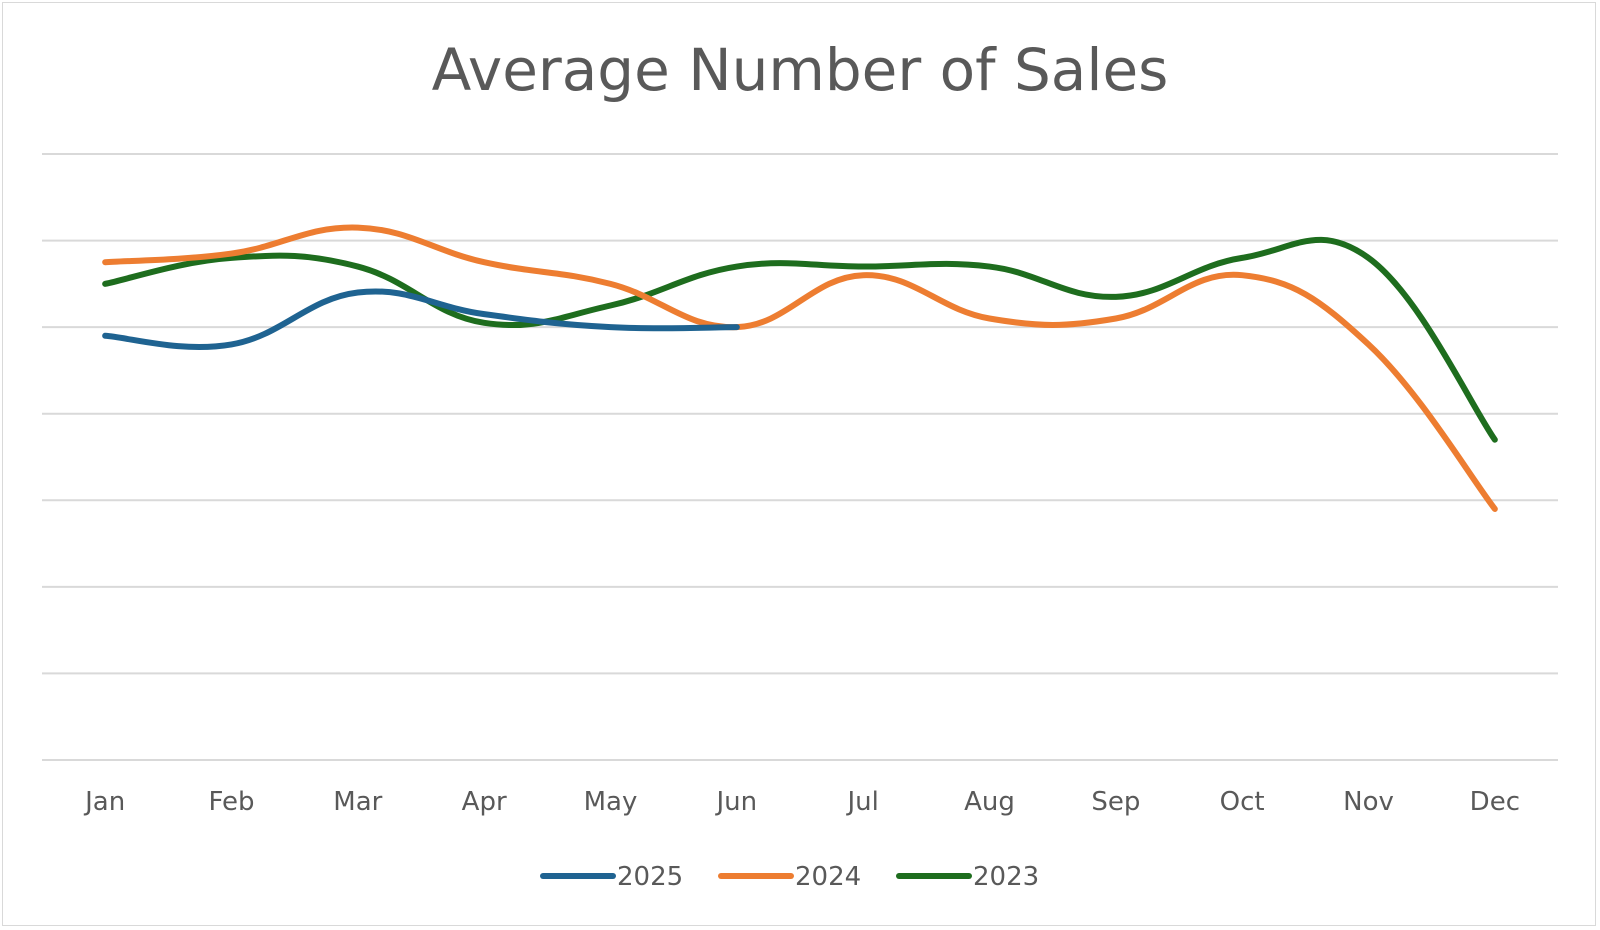 The image size is (1600, 930). Describe the element at coordinates (736, 802) in the screenshot. I see `x-tick-label: Jun` at that location.